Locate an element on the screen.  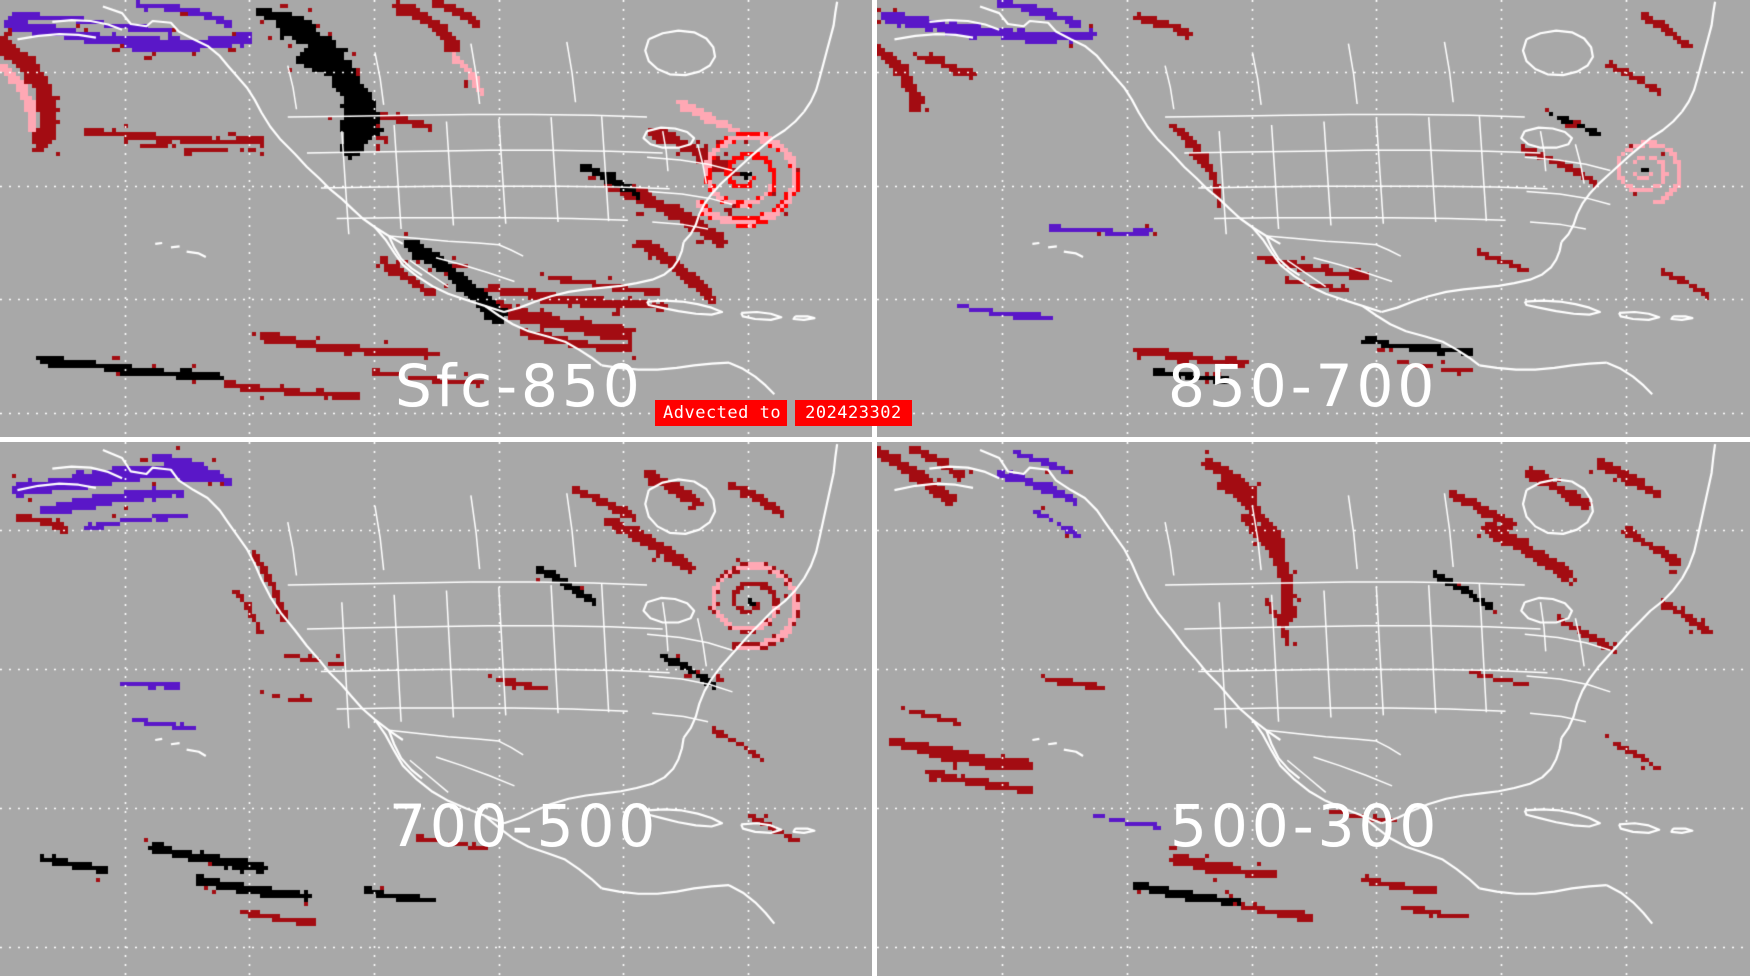
advected-to-prefix: Advected to is located at coordinates (722, 413).